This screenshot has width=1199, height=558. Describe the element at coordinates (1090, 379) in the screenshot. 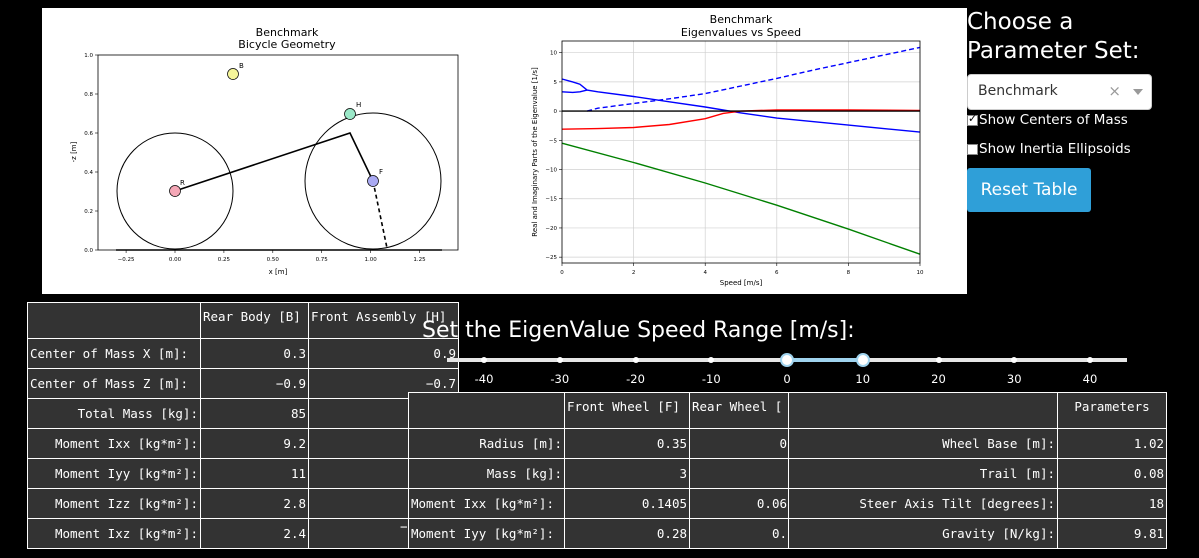

I see `slider-mark-label: 40` at that location.